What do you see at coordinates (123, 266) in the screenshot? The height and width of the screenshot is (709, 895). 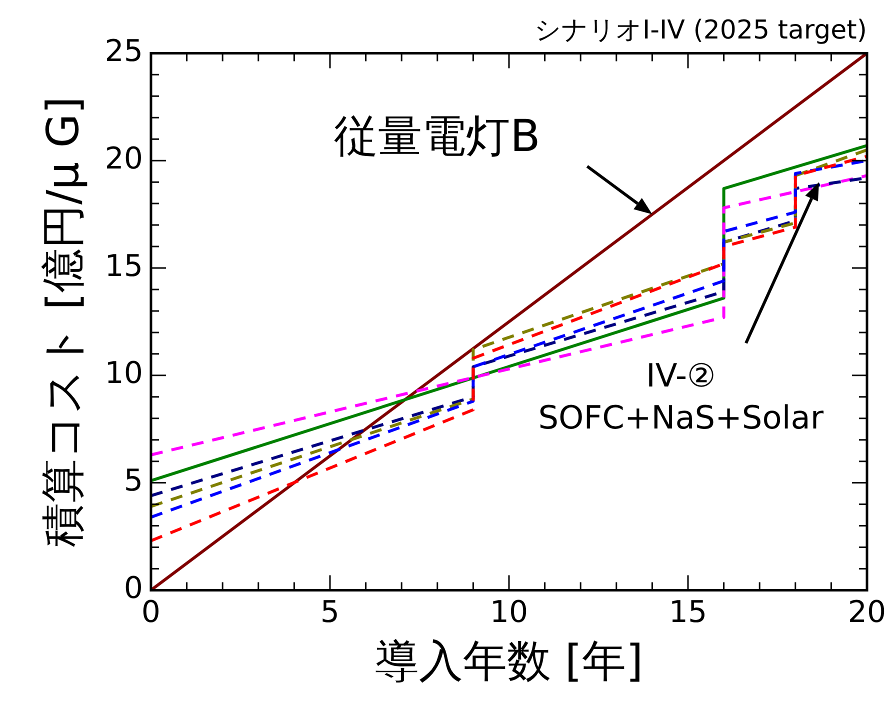 I see `y-tick-label: 15` at bounding box center [123, 266].